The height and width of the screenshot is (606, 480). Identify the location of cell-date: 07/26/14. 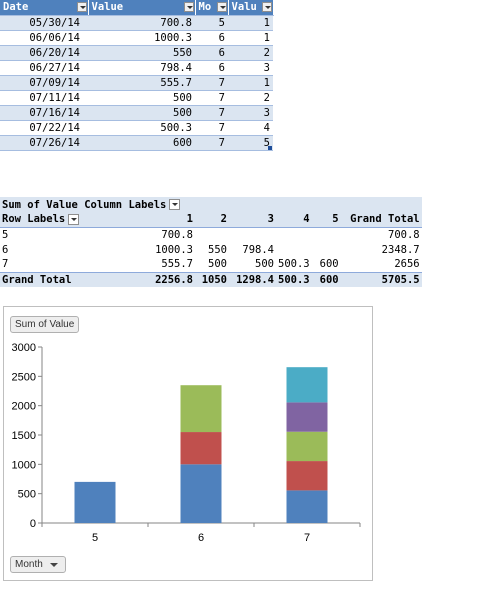
(44, 143).